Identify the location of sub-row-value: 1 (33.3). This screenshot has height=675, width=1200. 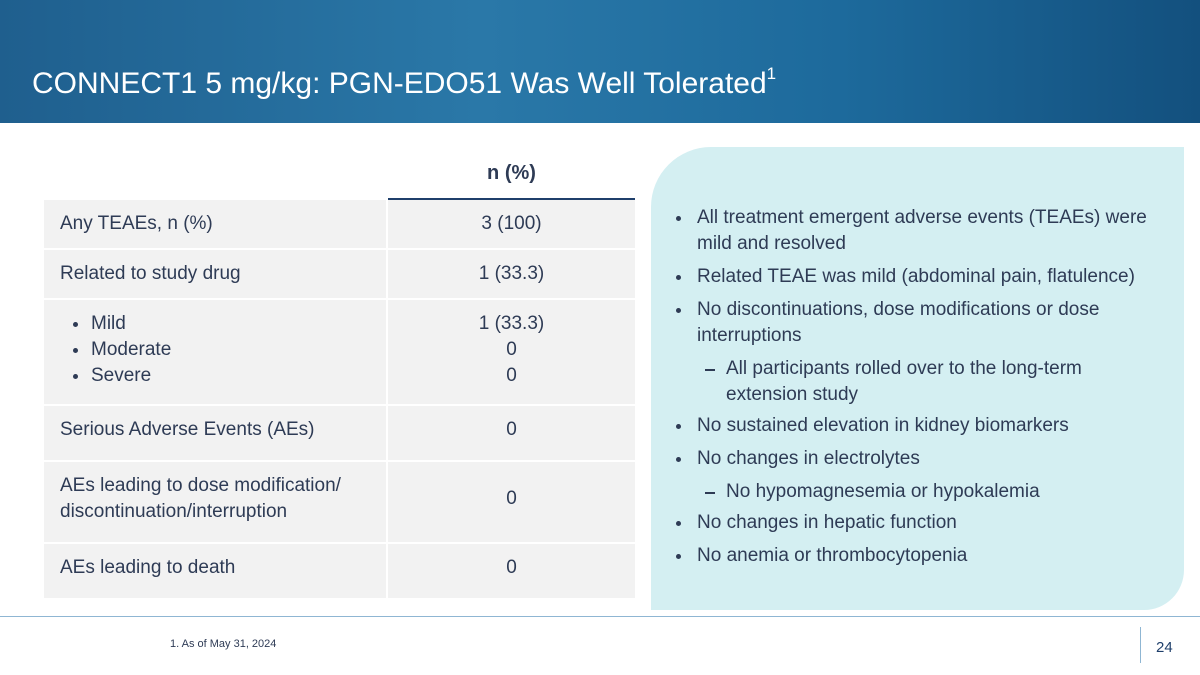
(511, 323).